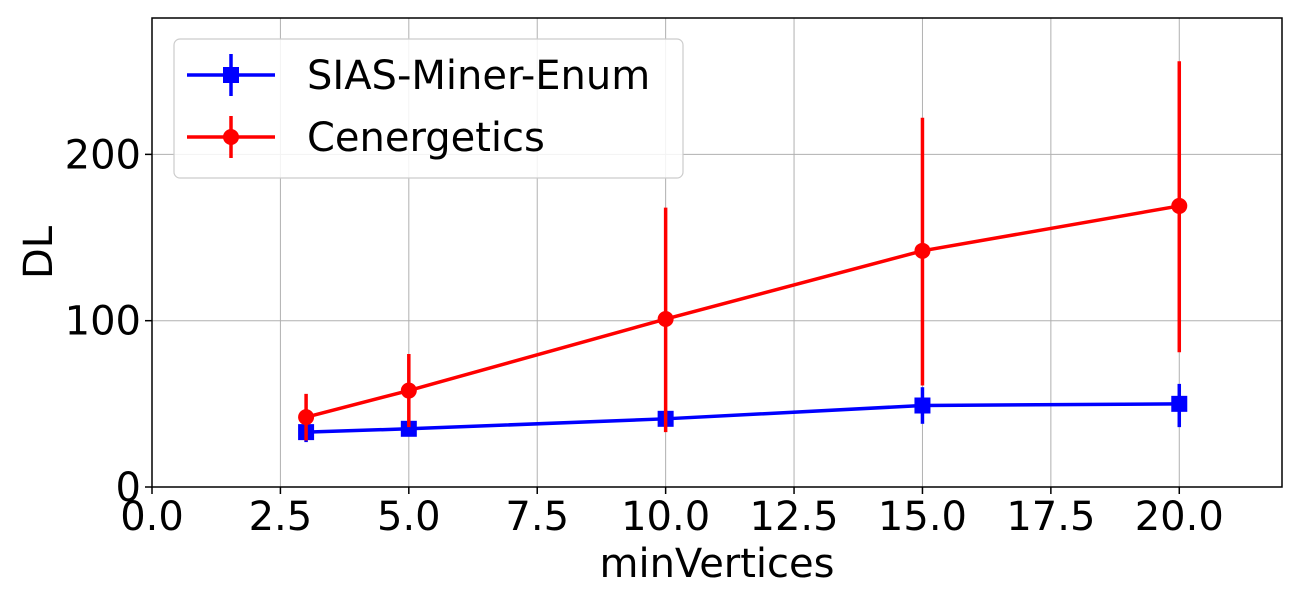 Image resolution: width=1300 pixels, height=600 pixels. What do you see at coordinates (426, 138) in the screenshot?
I see `legend-label-cenergetics: Cenergetics` at bounding box center [426, 138].